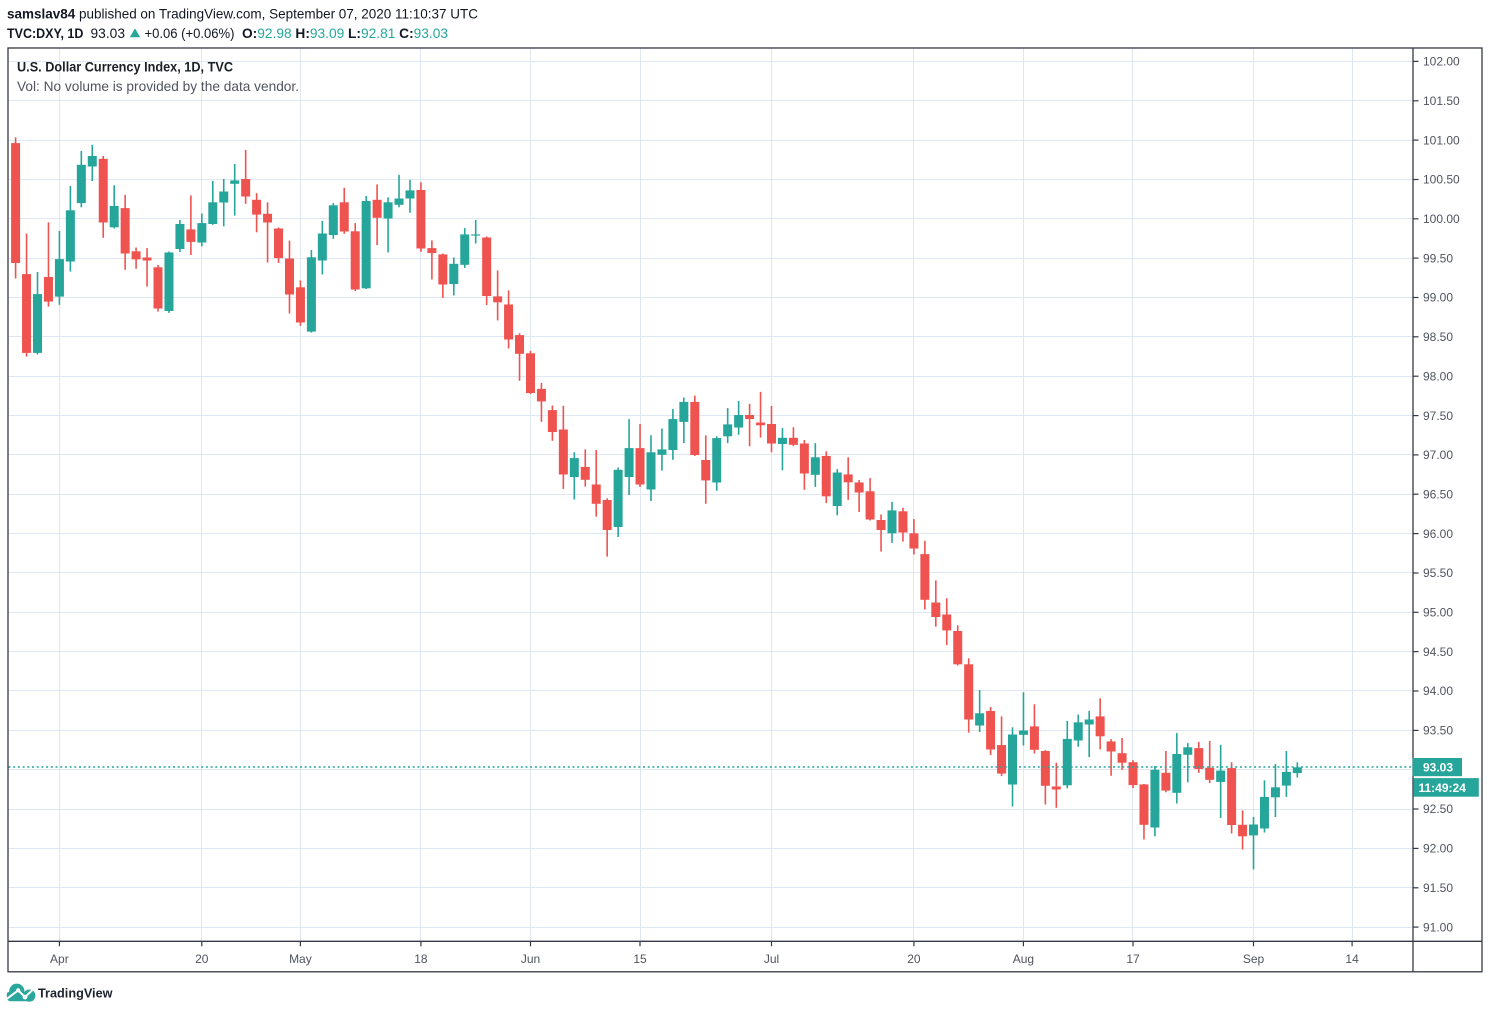  What do you see at coordinates (1438, 337) in the screenshot?
I see `svg-text: 98.50` at bounding box center [1438, 337].